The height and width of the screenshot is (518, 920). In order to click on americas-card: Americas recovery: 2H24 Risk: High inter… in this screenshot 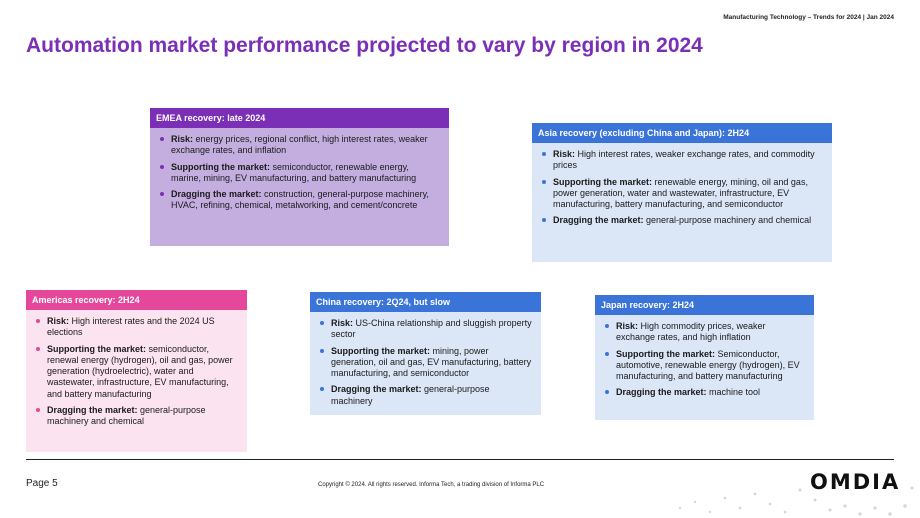, I will do `click(136, 371)`.